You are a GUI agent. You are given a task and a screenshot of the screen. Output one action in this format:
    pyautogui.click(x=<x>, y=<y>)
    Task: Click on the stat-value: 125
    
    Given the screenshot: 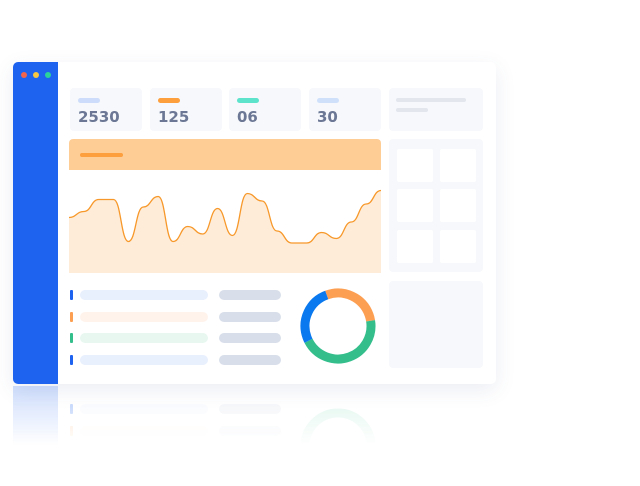 What is the action you would take?
    pyautogui.click(x=174, y=117)
    